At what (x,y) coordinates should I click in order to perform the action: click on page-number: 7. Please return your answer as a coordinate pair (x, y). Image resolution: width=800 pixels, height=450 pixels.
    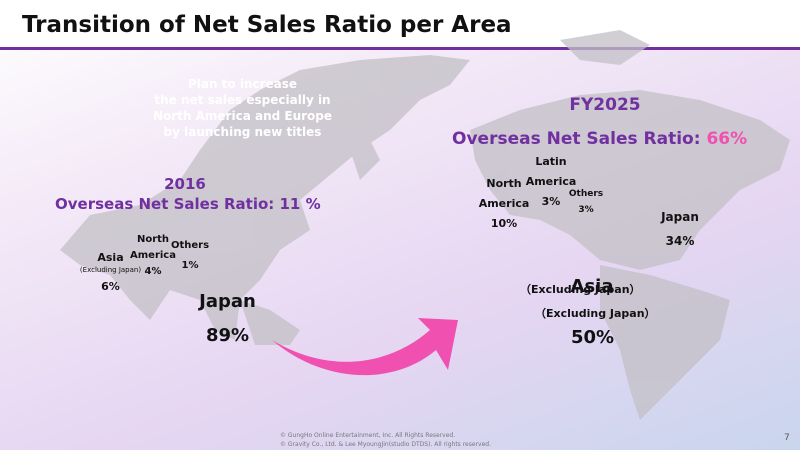
    Looking at the image, I should click on (787, 438).